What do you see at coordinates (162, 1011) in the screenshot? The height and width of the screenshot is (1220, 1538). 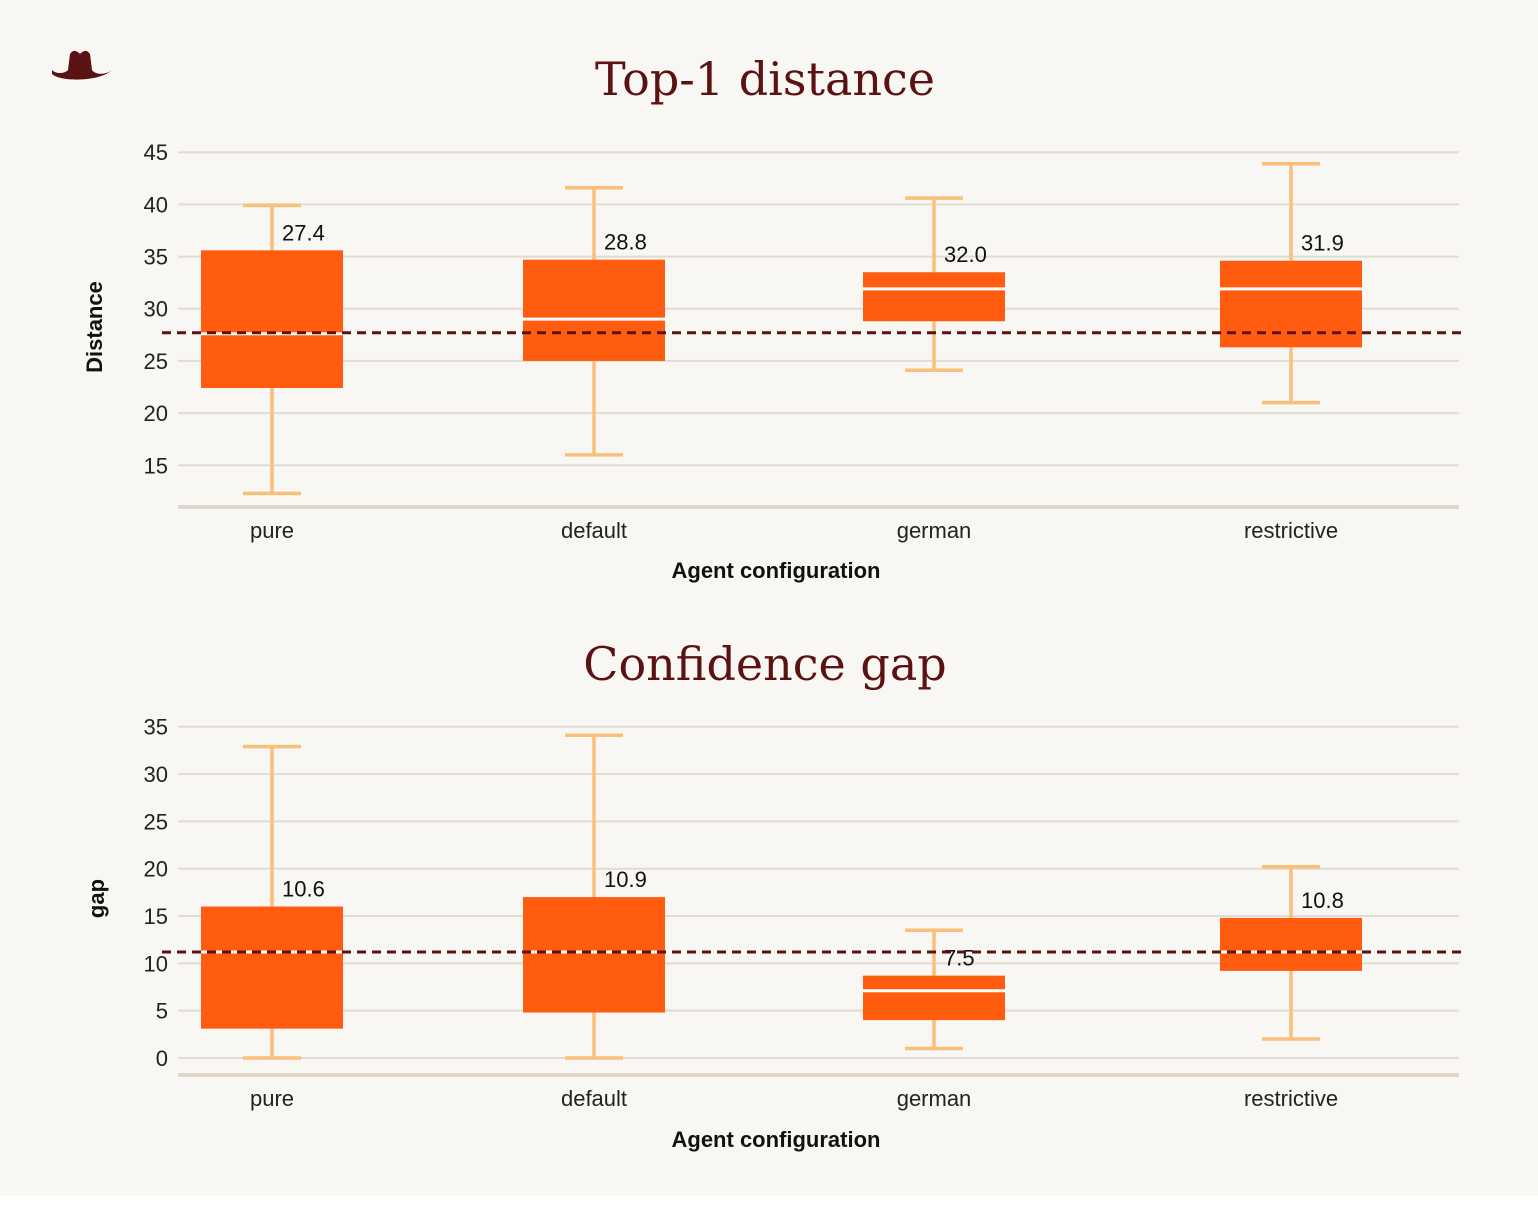 I see `y-tick-label: 5` at bounding box center [162, 1011].